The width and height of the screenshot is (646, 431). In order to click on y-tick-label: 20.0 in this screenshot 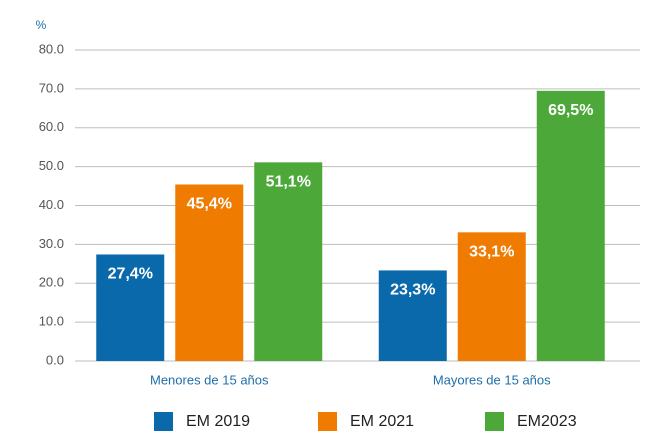, I will do `click(51, 282)`.